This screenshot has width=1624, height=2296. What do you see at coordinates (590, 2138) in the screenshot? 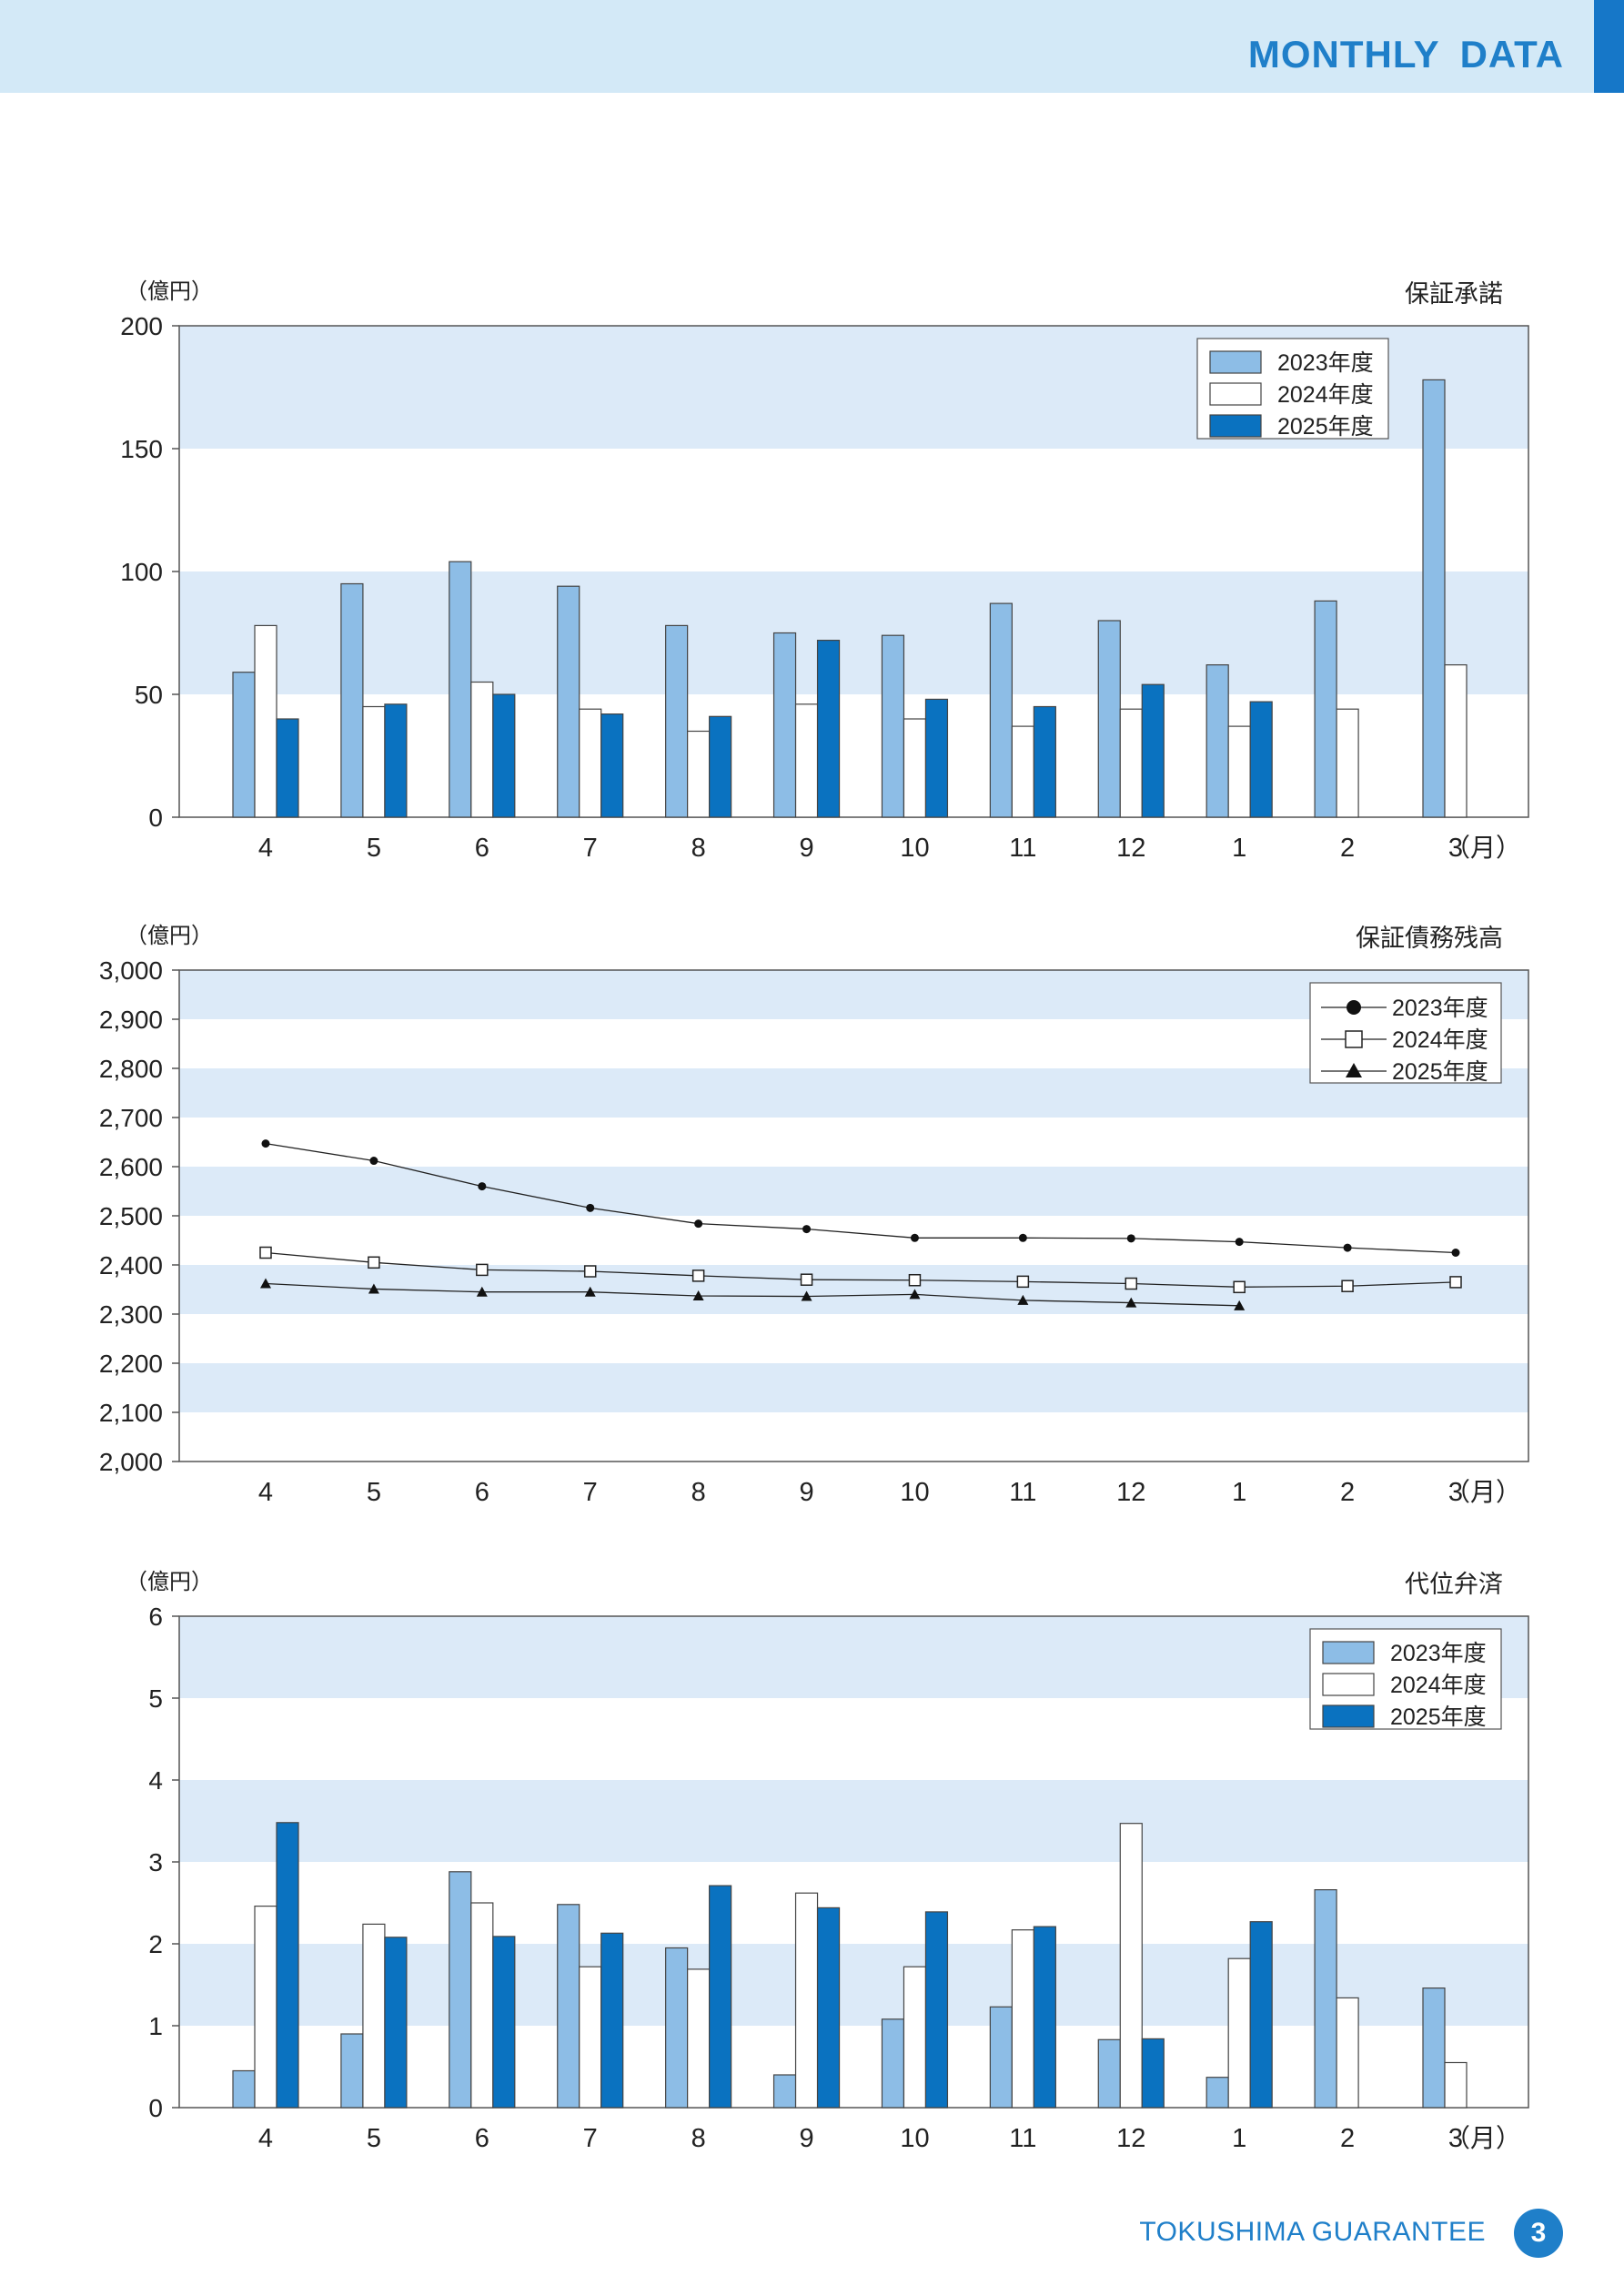
I see `x-tick-label: 7` at bounding box center [590, 2138].